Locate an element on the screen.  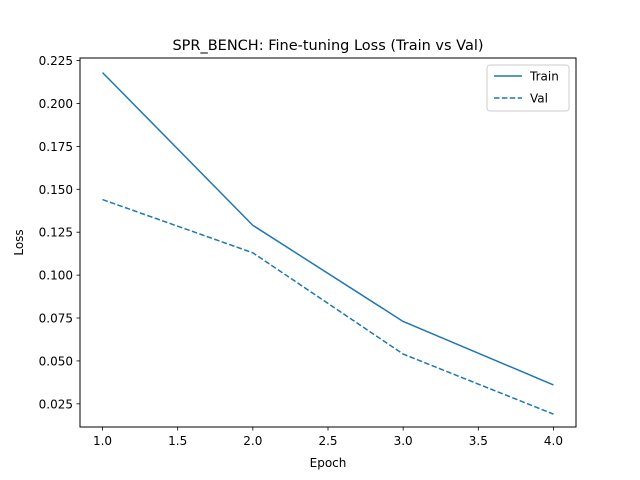
x-tick-label: 1.5 is located at coordinates (177, 441).